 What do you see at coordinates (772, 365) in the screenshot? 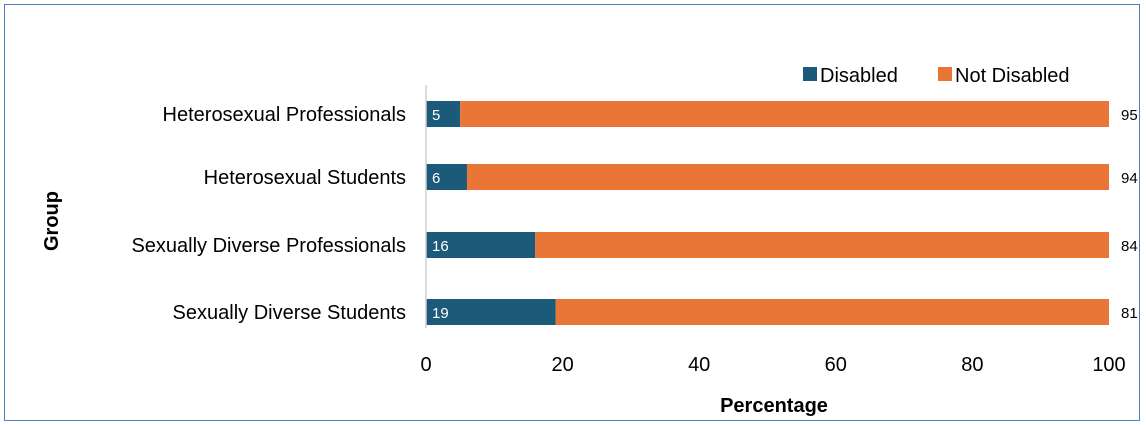
I see `x-axis: 0 20 40 60 80 100` at bounding box center [772, 365].